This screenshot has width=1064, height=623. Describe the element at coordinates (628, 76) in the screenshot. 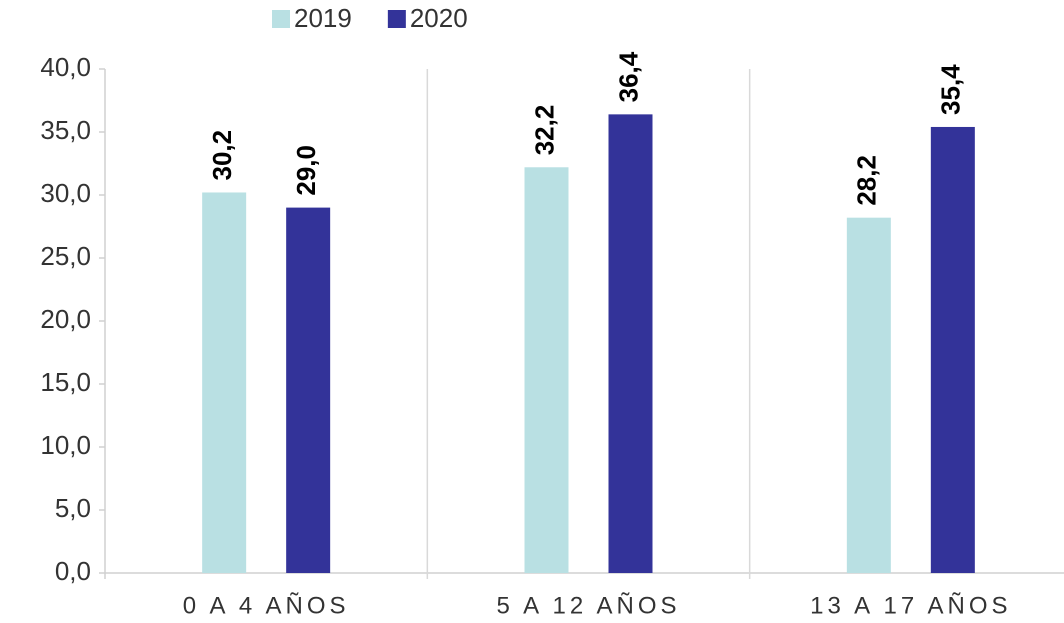

I see `value-label: 36,4` at that location.